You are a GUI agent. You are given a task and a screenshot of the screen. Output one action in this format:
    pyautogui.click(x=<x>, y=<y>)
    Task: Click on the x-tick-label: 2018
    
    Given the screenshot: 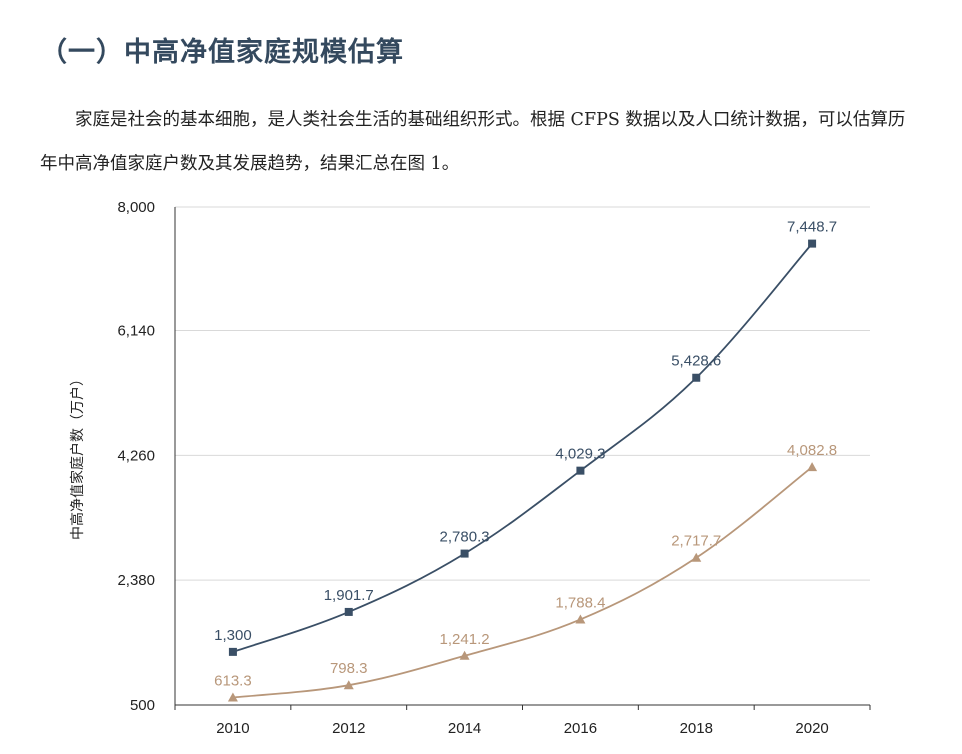 What is the action you would take?
    pyautogui.click(x=696, y=728)
    